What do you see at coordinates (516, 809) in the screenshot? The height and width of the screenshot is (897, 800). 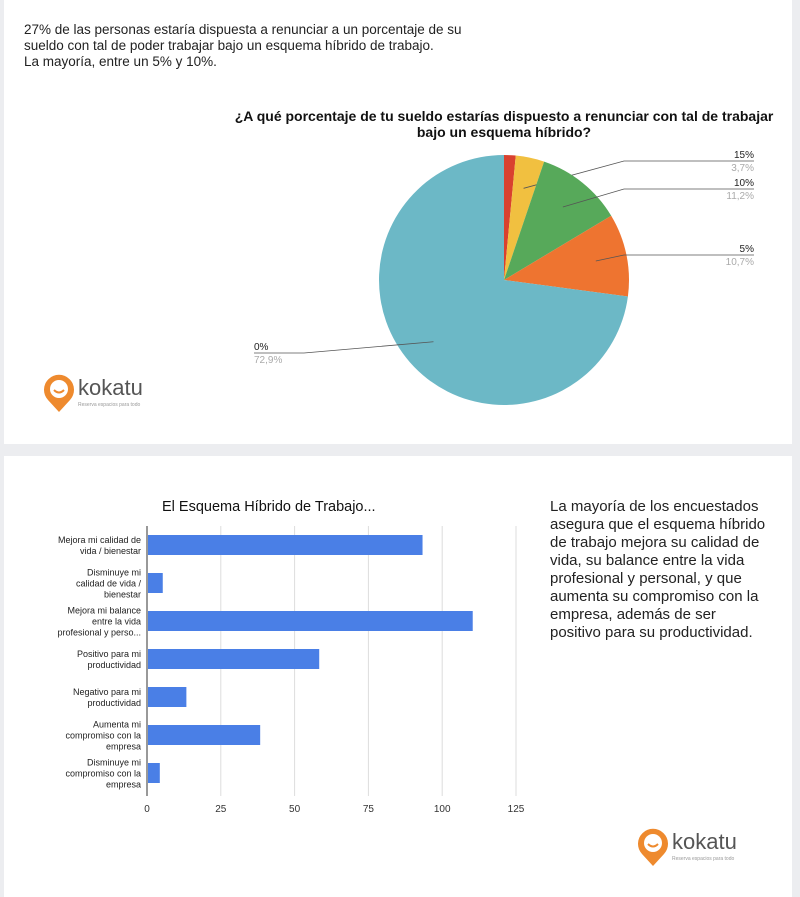 I see `x-tick-label: 125` at bounding box center [516, 809].